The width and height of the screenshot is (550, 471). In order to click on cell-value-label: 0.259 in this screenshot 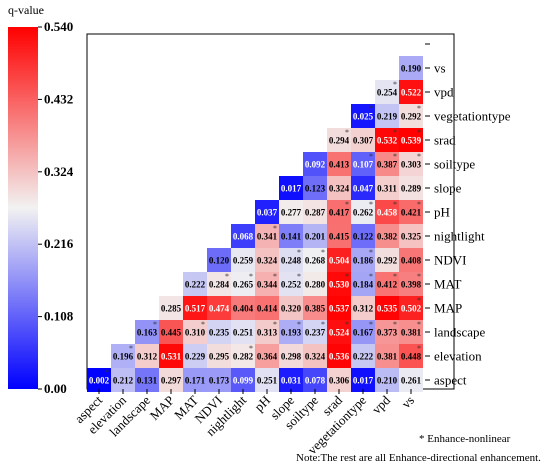, I will do `click(243, 261)`.